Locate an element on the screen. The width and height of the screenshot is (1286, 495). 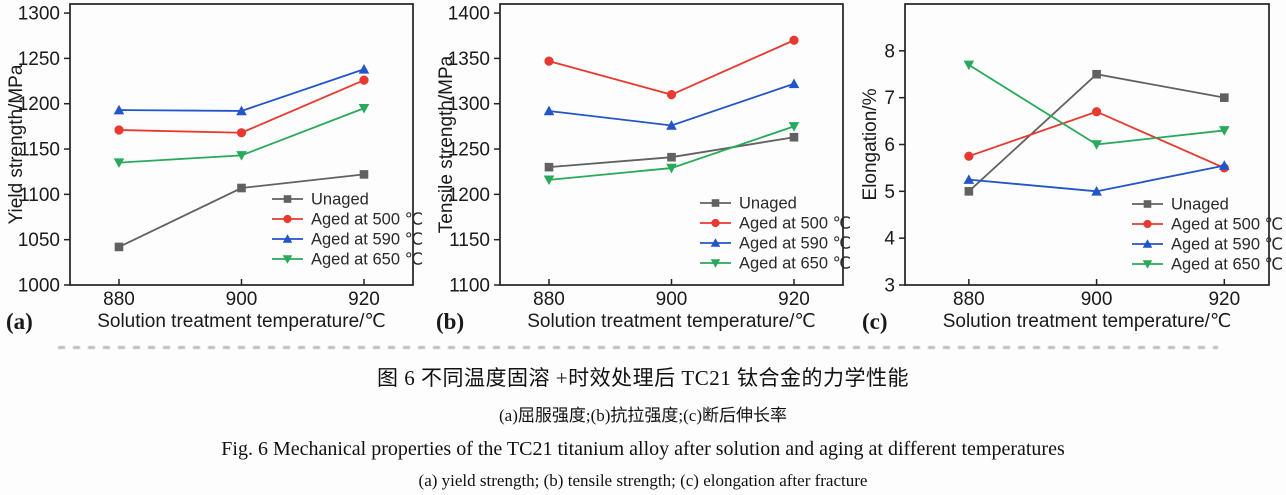
caption-zh-subtitle: (a)屈服强度;(b)抗拉强度;(c)断后伸长率 is located at coordinates (642, 415).